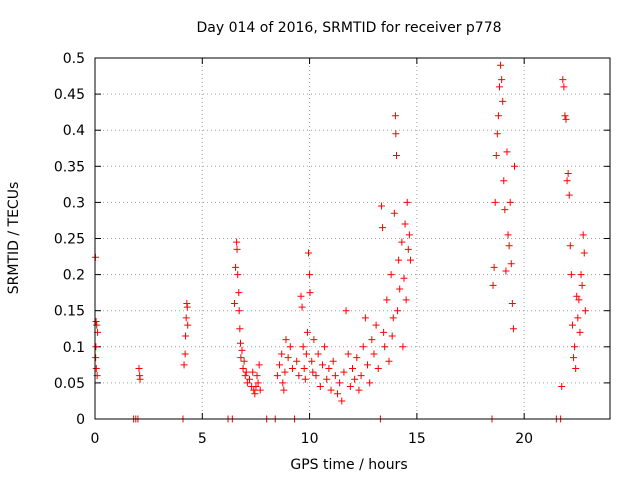  Describe the element at coordinates (69, 167) in the screenshot. I see `y-tick-label: 0.35` at that location.